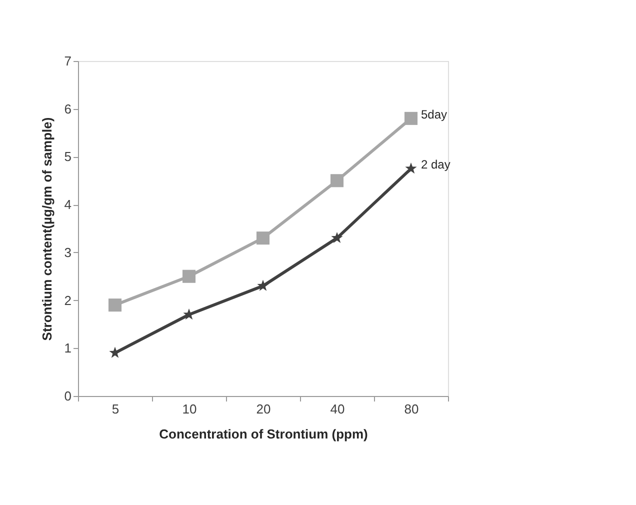 The height and width of the screenshot is (505, 636). Describe the element at coordinates (68, 252) in the screenshot. I see `y-tick-label: 3` at that location.